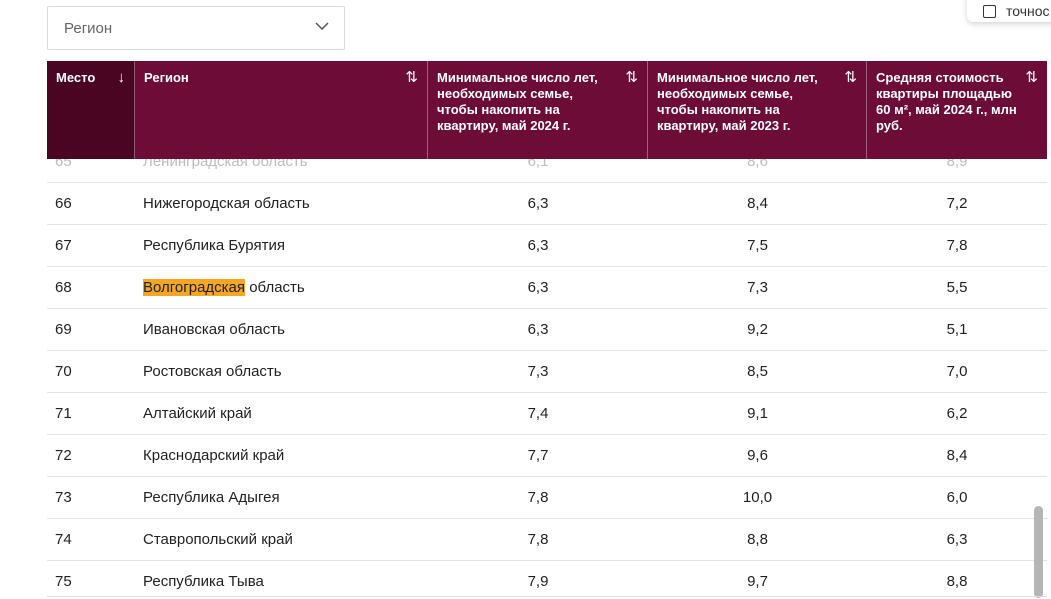  Describe the element at coordinates (76, 77) in the screenshot. I see `header-label: Место` at that location.